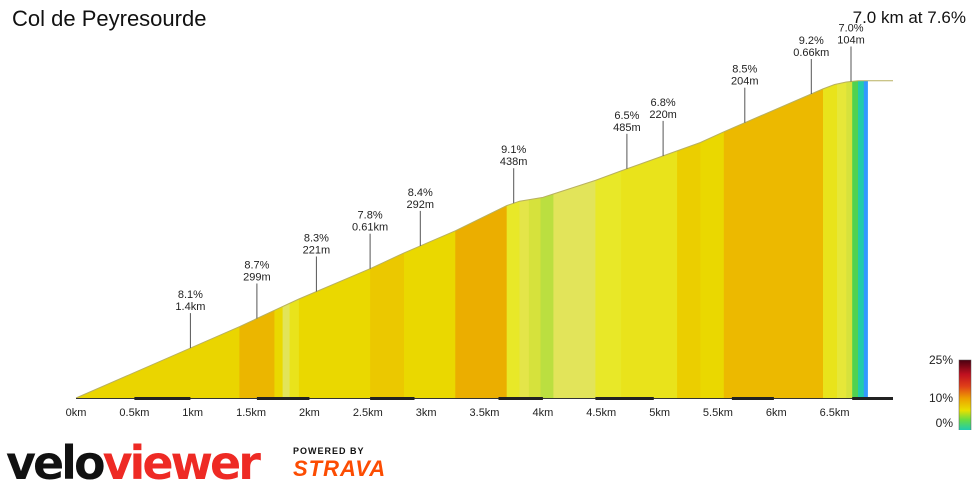 This screenshot has height=490, width=980. What do you see at coordinates (181, 463) in the screenshot?
I see `logo-viewer-text: viewer` at bounding box center [181, 463].